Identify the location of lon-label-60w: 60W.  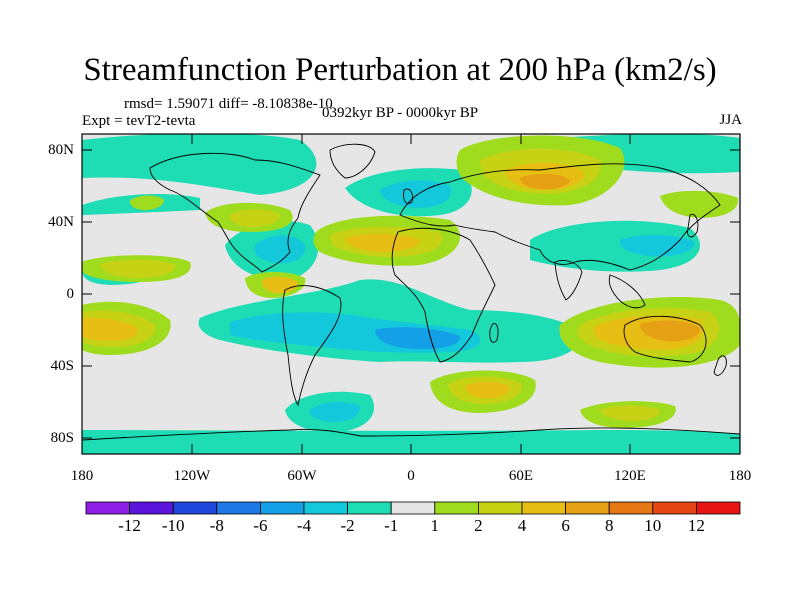
(302, 476).